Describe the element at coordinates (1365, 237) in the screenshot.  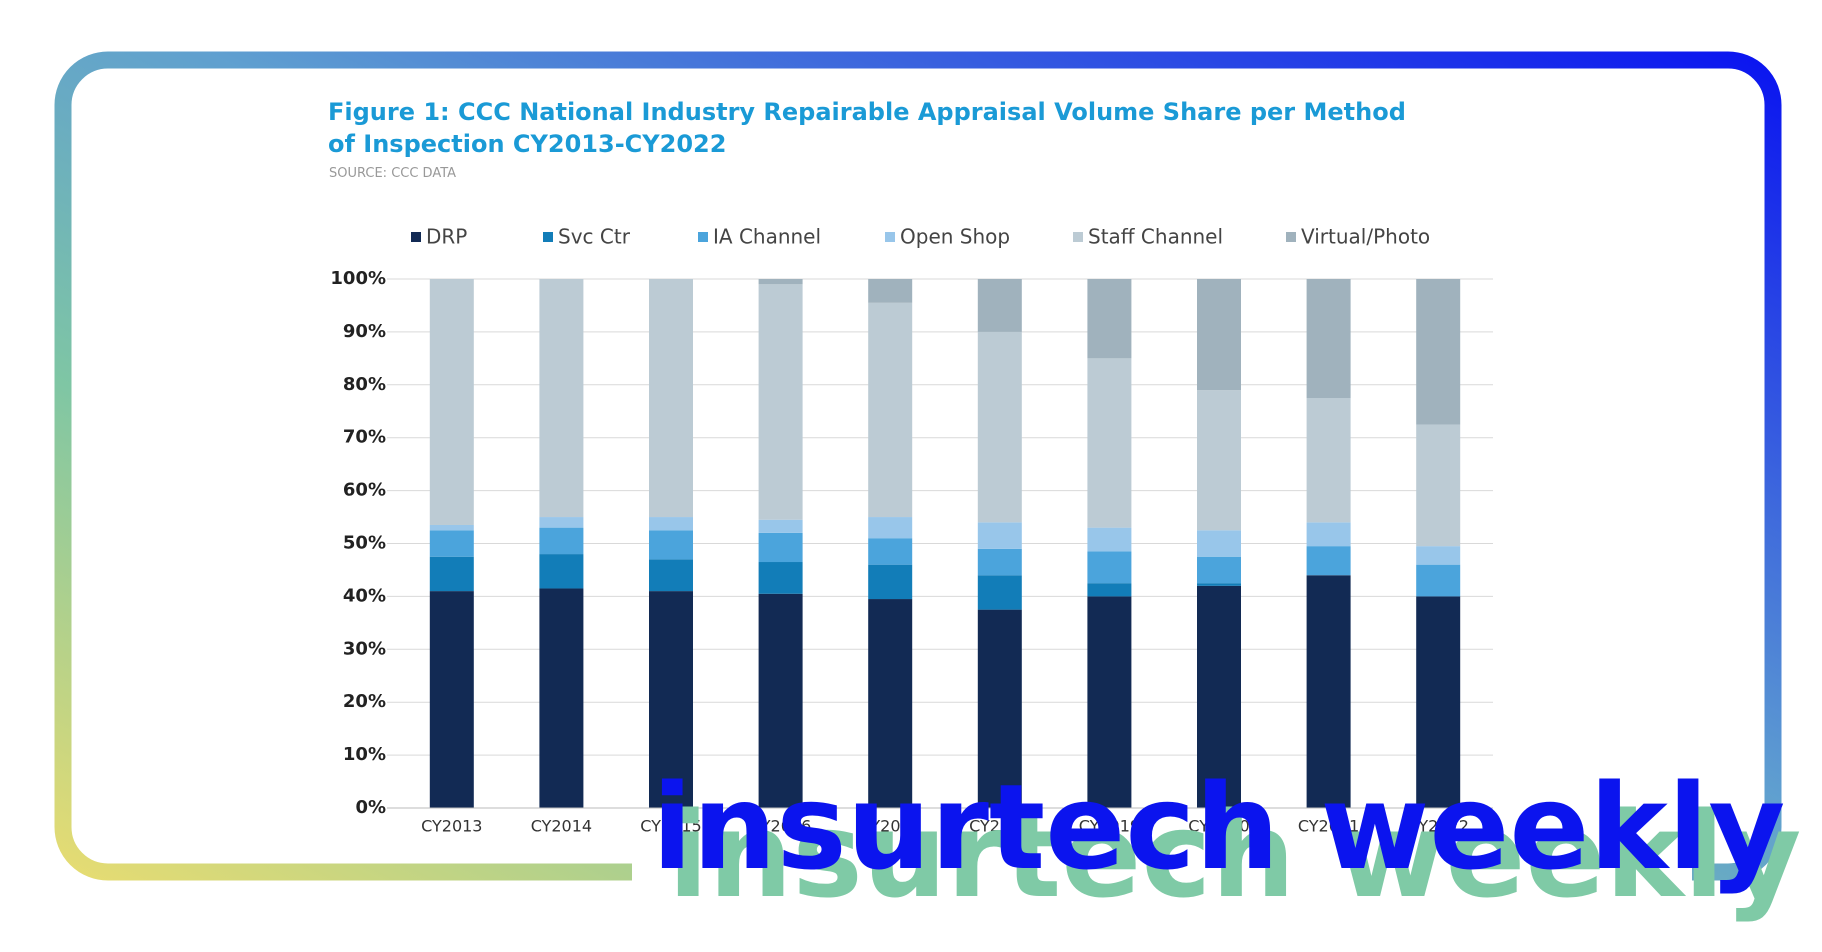
I see `legend-label: Virtual/Photo` at that location.